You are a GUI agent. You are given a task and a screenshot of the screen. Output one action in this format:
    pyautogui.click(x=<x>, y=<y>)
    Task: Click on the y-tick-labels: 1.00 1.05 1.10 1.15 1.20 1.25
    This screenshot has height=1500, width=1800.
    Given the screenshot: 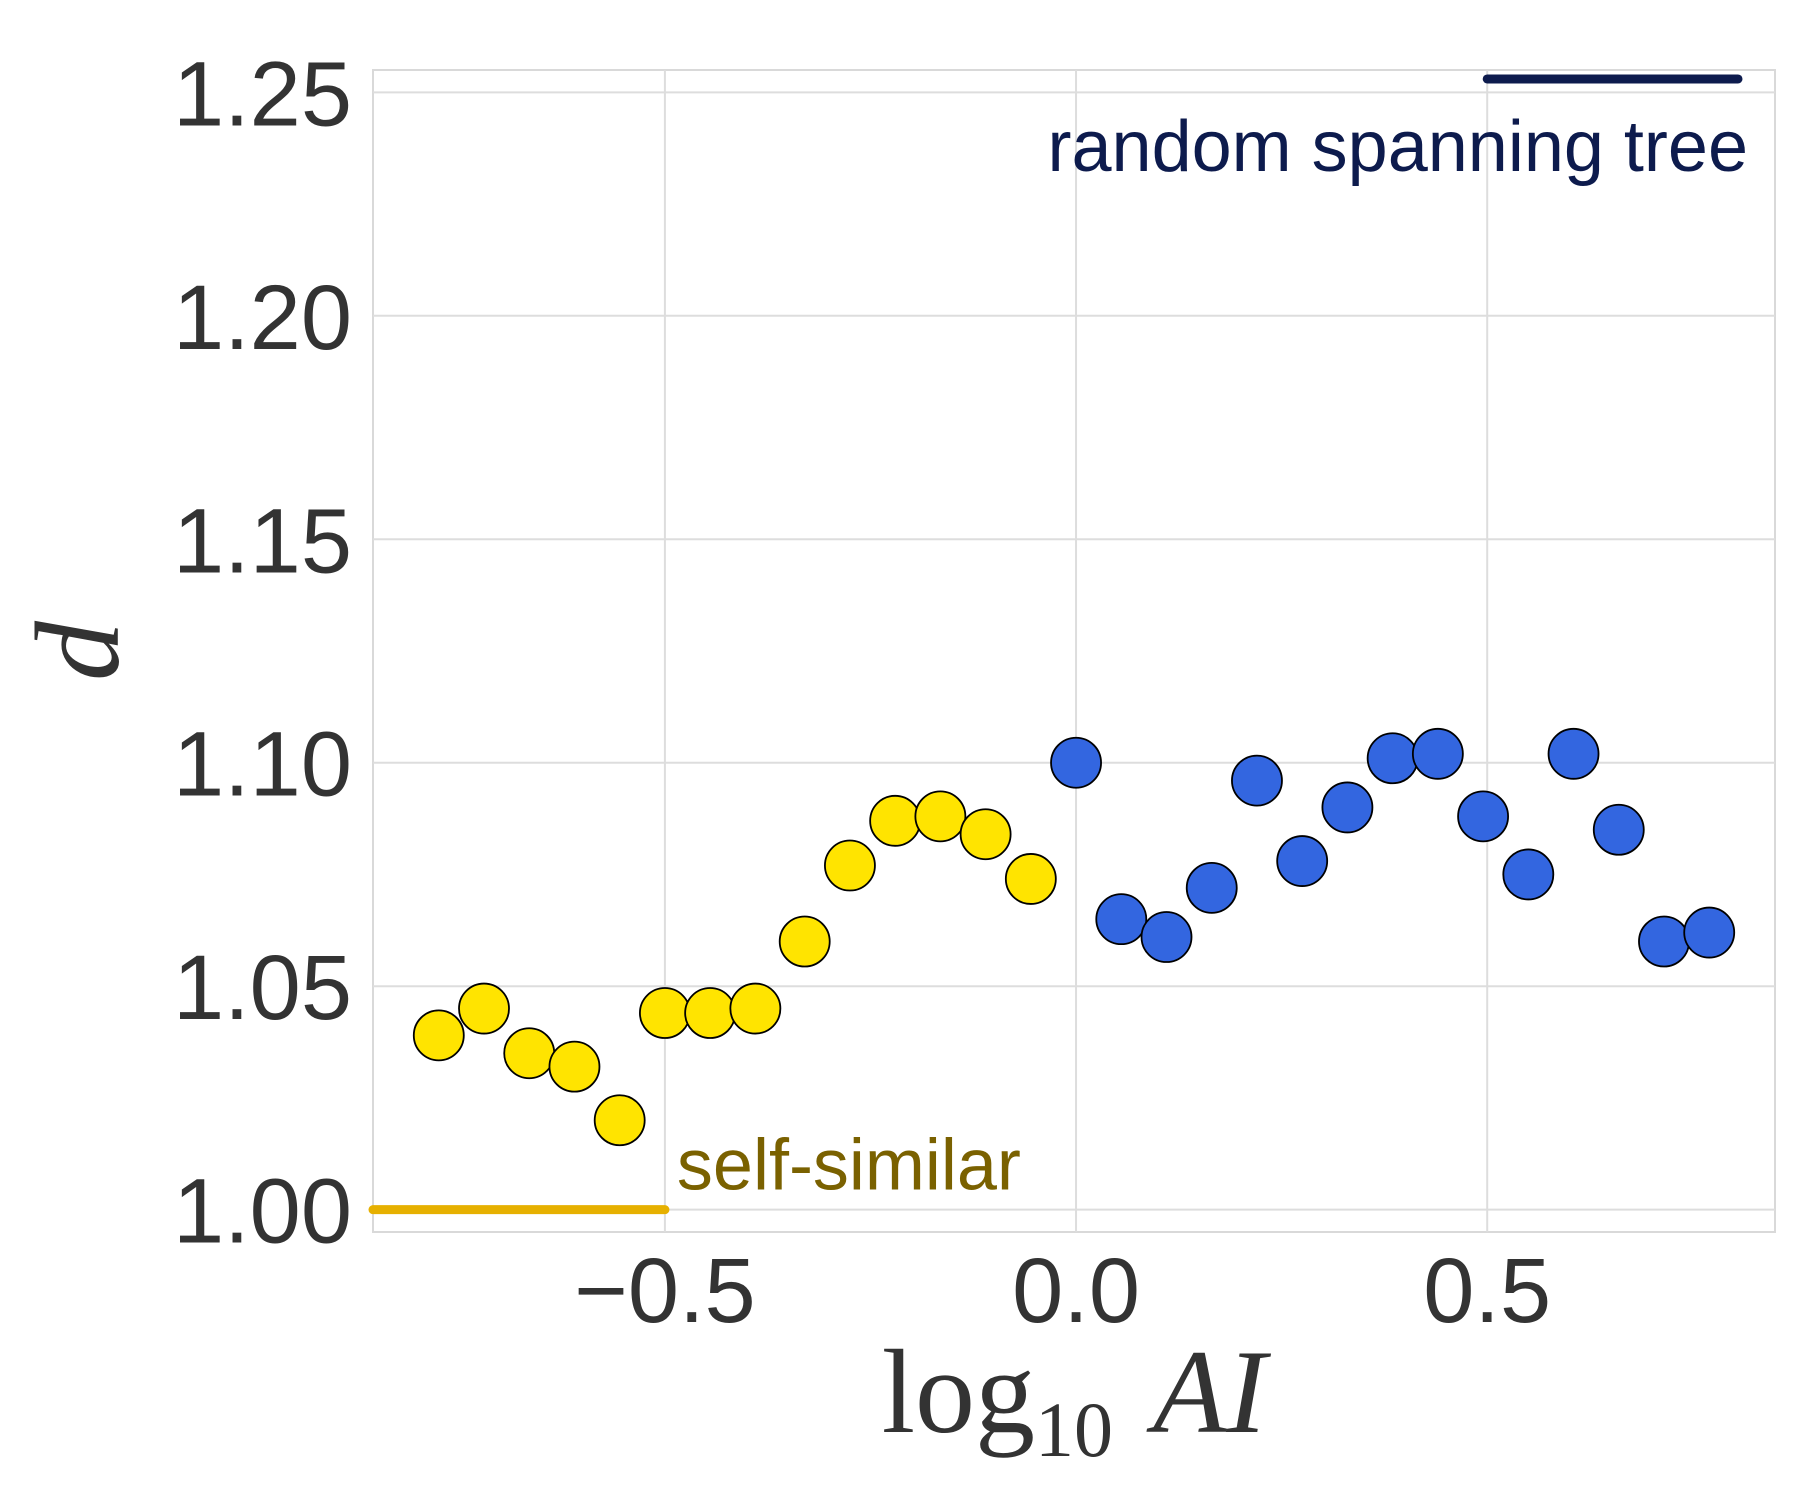 What is the action you would take?
    pyautogui.click(x=262, y=652)
    